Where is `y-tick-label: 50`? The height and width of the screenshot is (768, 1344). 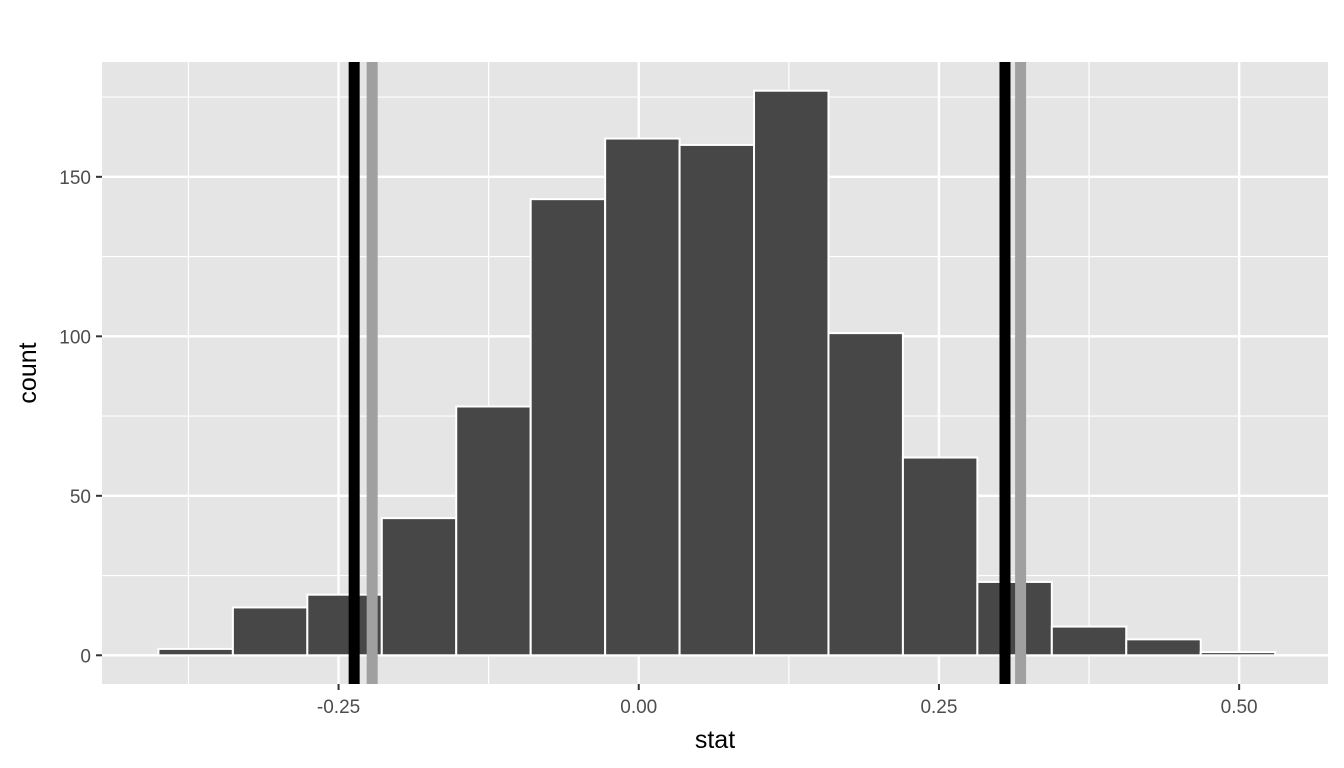 y-tick-label: 50 is located at coordinates (80, 497).